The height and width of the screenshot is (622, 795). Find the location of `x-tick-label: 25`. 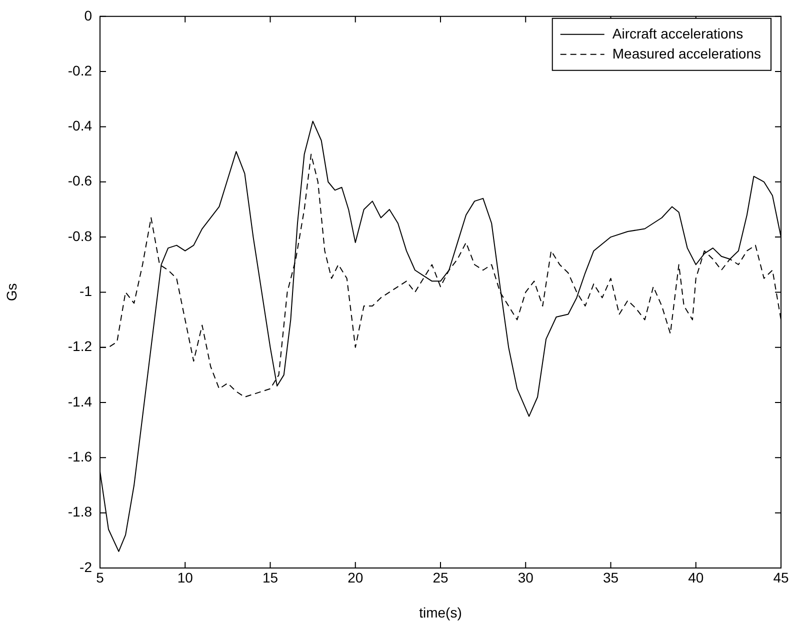

x-tick-label: 25 is located at coordinates (440, 577).